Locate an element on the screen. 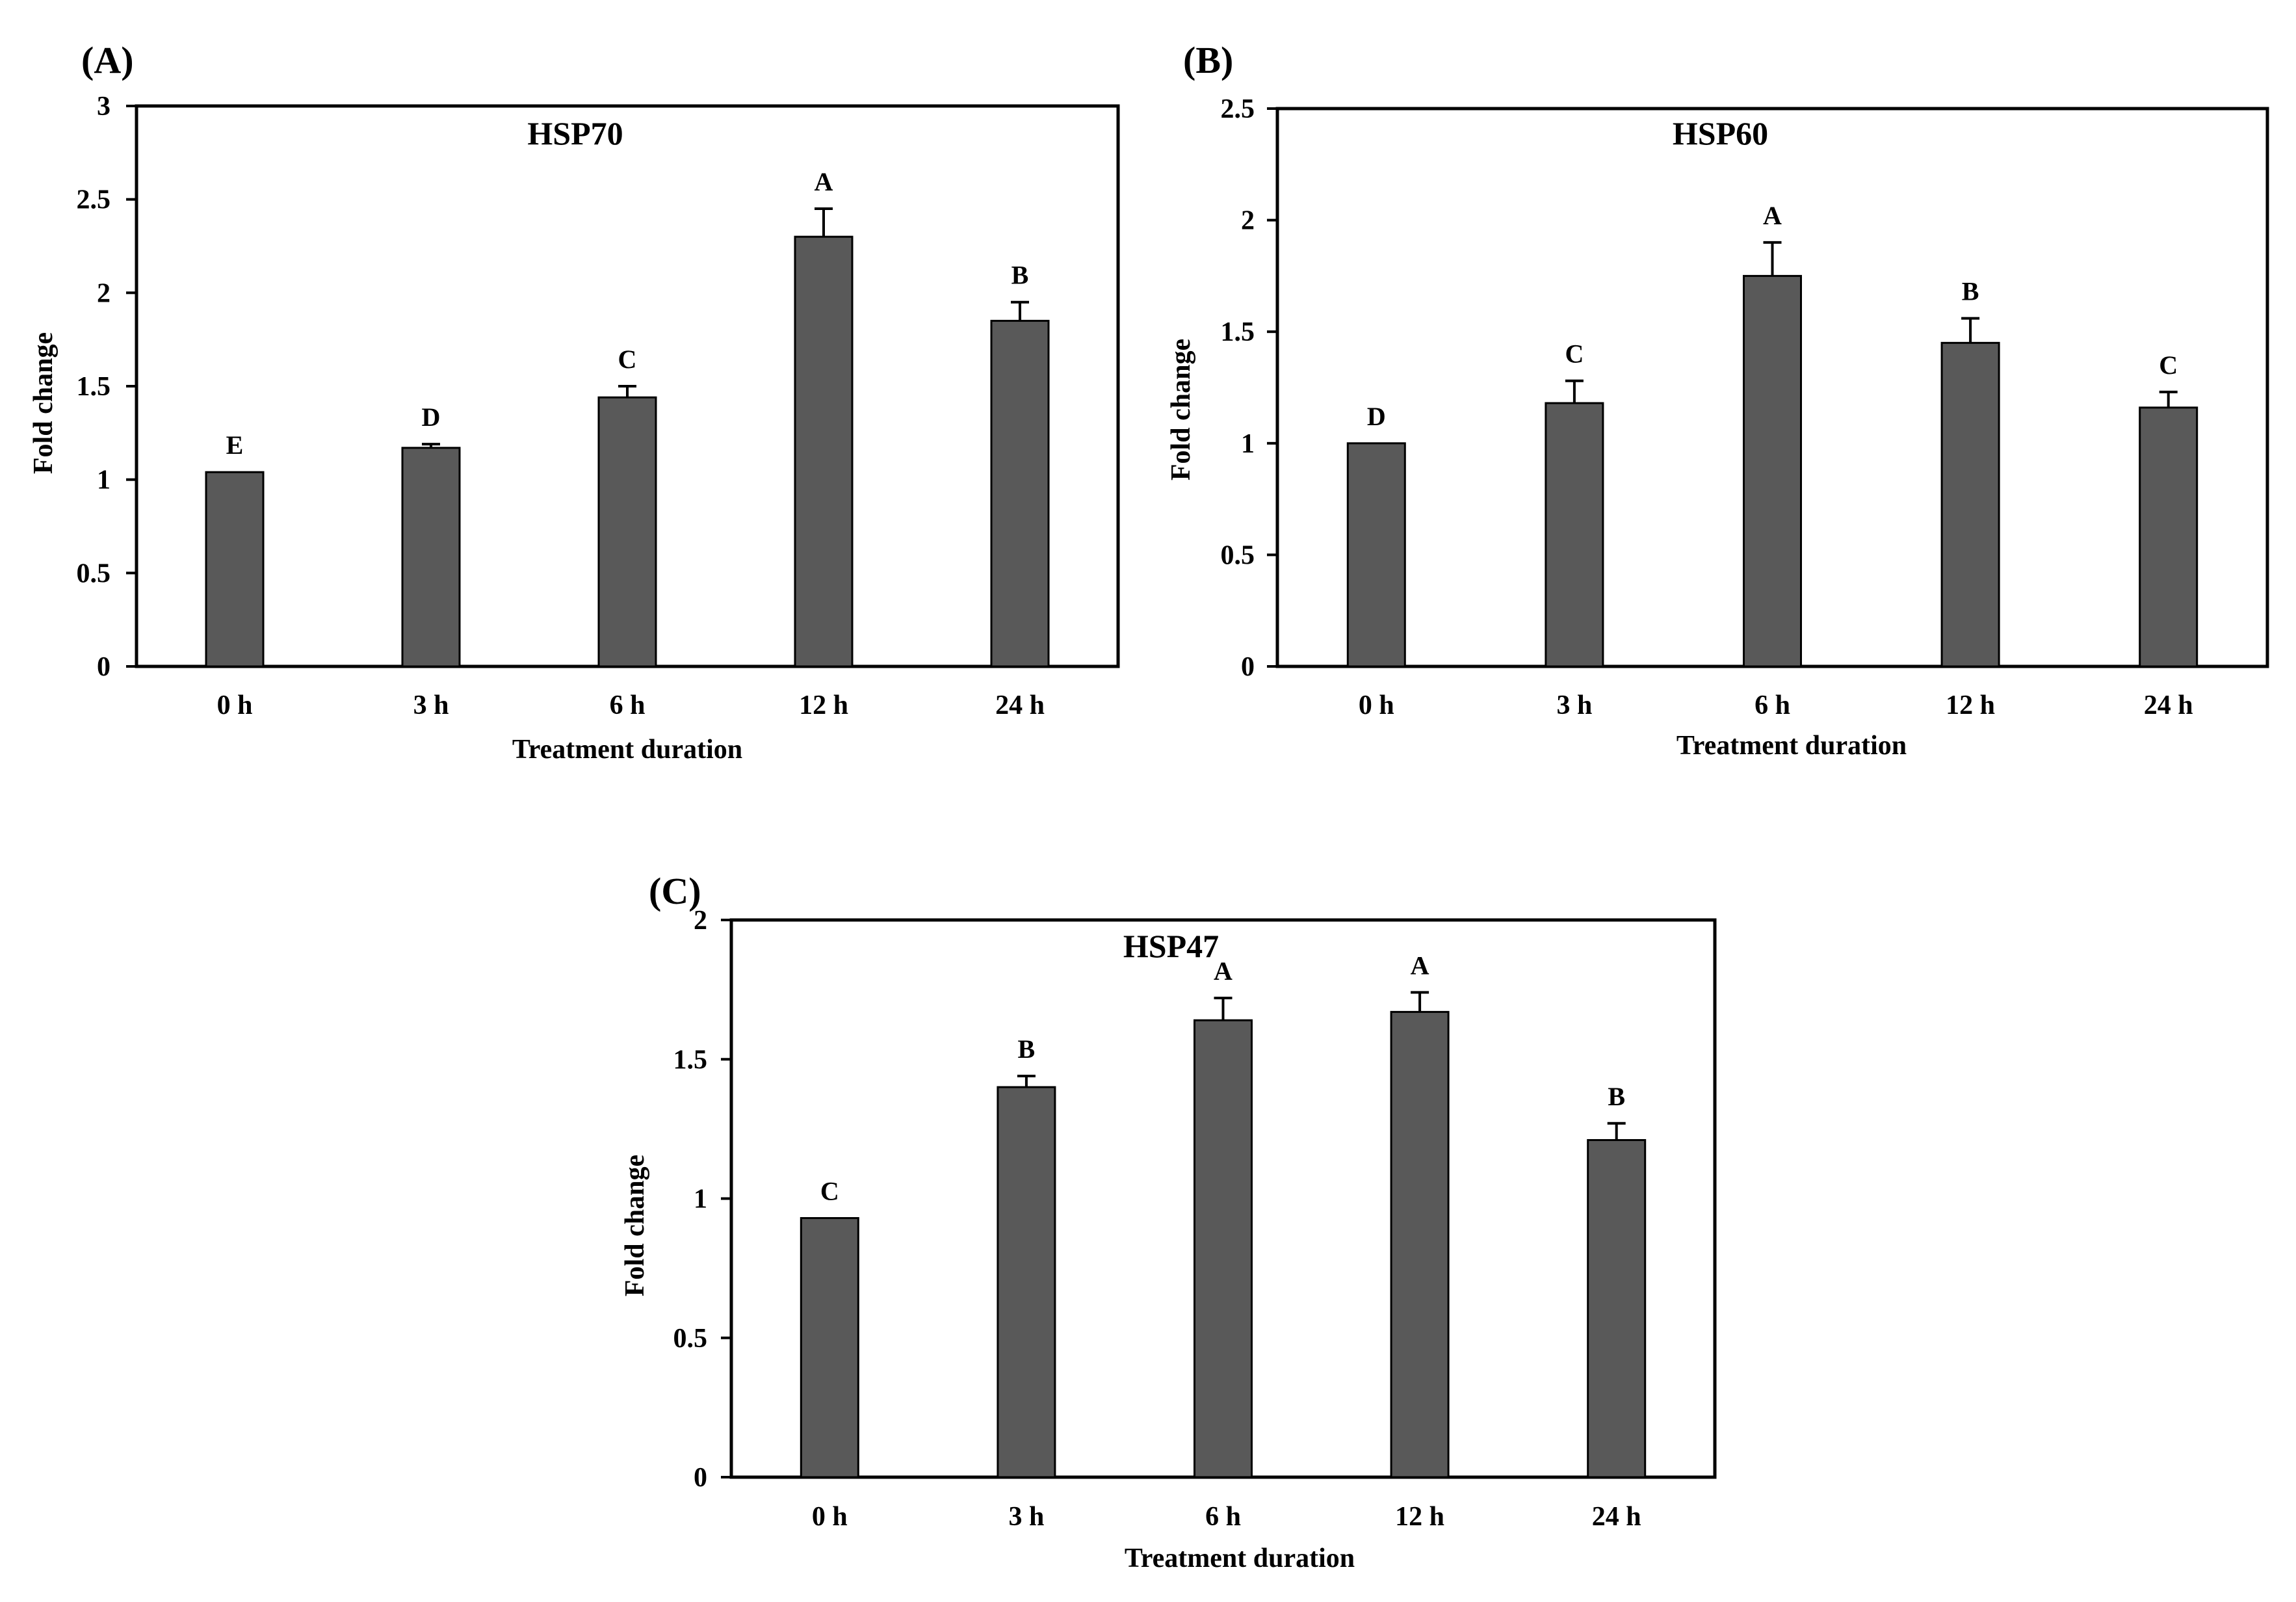 The width and height of the screenshot is (2296, 1602). chart-title: HSP47 is located at coordinates (1171, 946).